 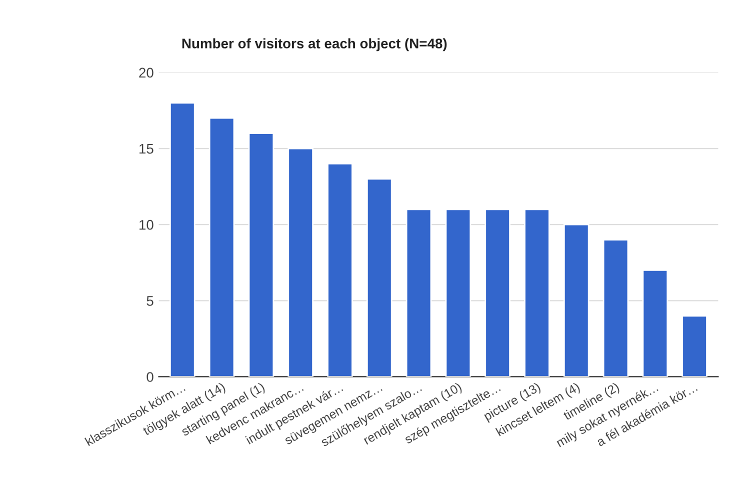 I want to click on y-tick-label: 20, so click(x=146, y=73).